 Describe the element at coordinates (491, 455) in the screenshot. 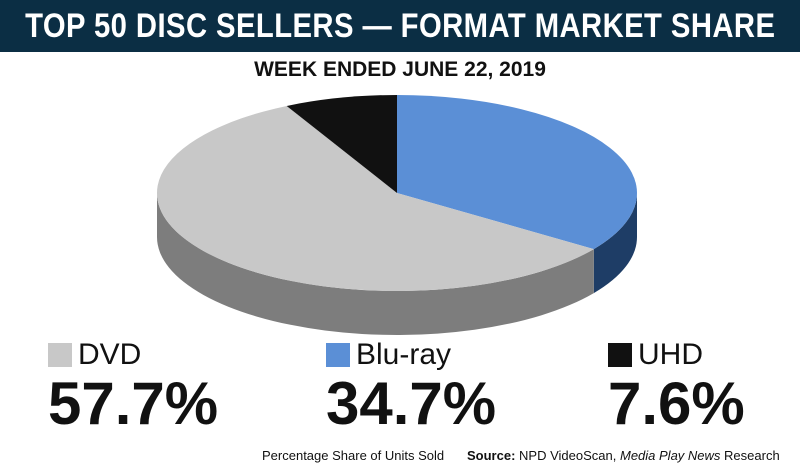

I see `source-label: Source:` at that location.